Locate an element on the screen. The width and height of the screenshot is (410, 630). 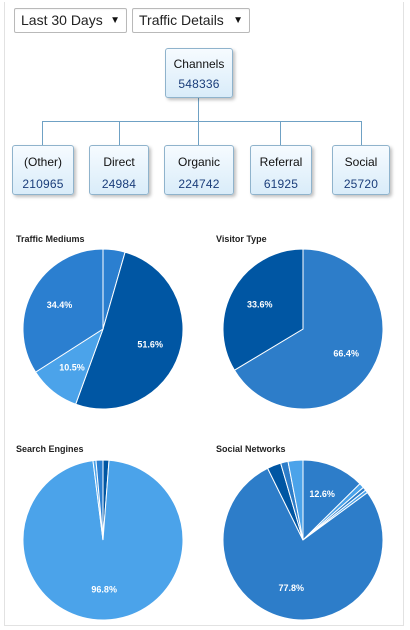
date-range-select: Last 30 Days ▼ is located at coordinates (70, 20).